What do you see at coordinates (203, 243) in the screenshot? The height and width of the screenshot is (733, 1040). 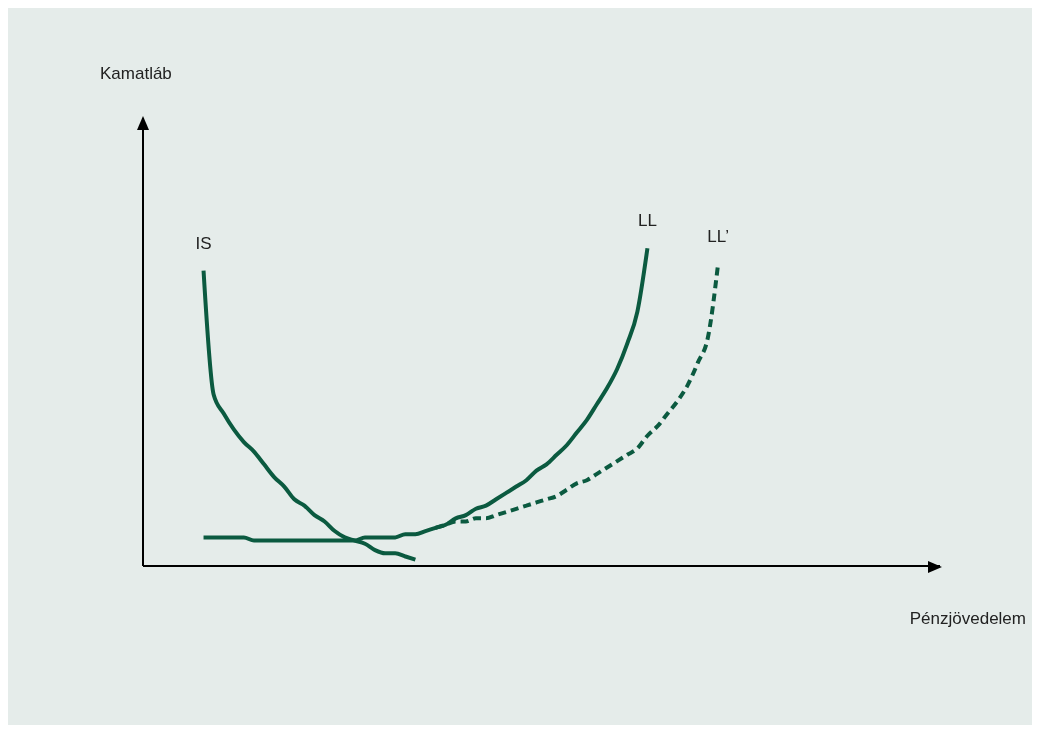 I see `series-label: IS` at bounding box center [203, 243].